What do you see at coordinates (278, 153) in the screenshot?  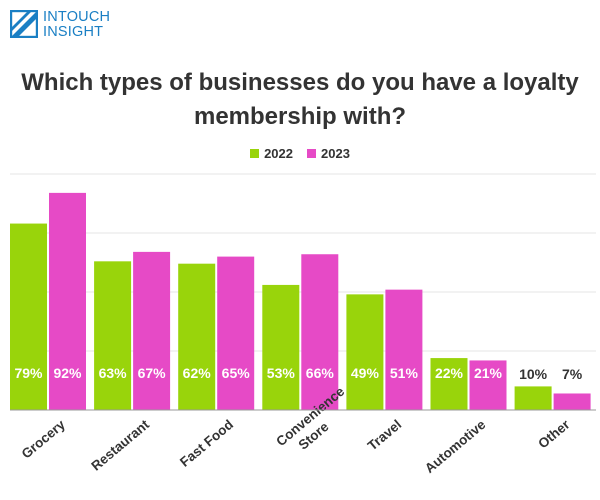 I see `legend-label-2022: 2022` at bounding box center [278, 153].